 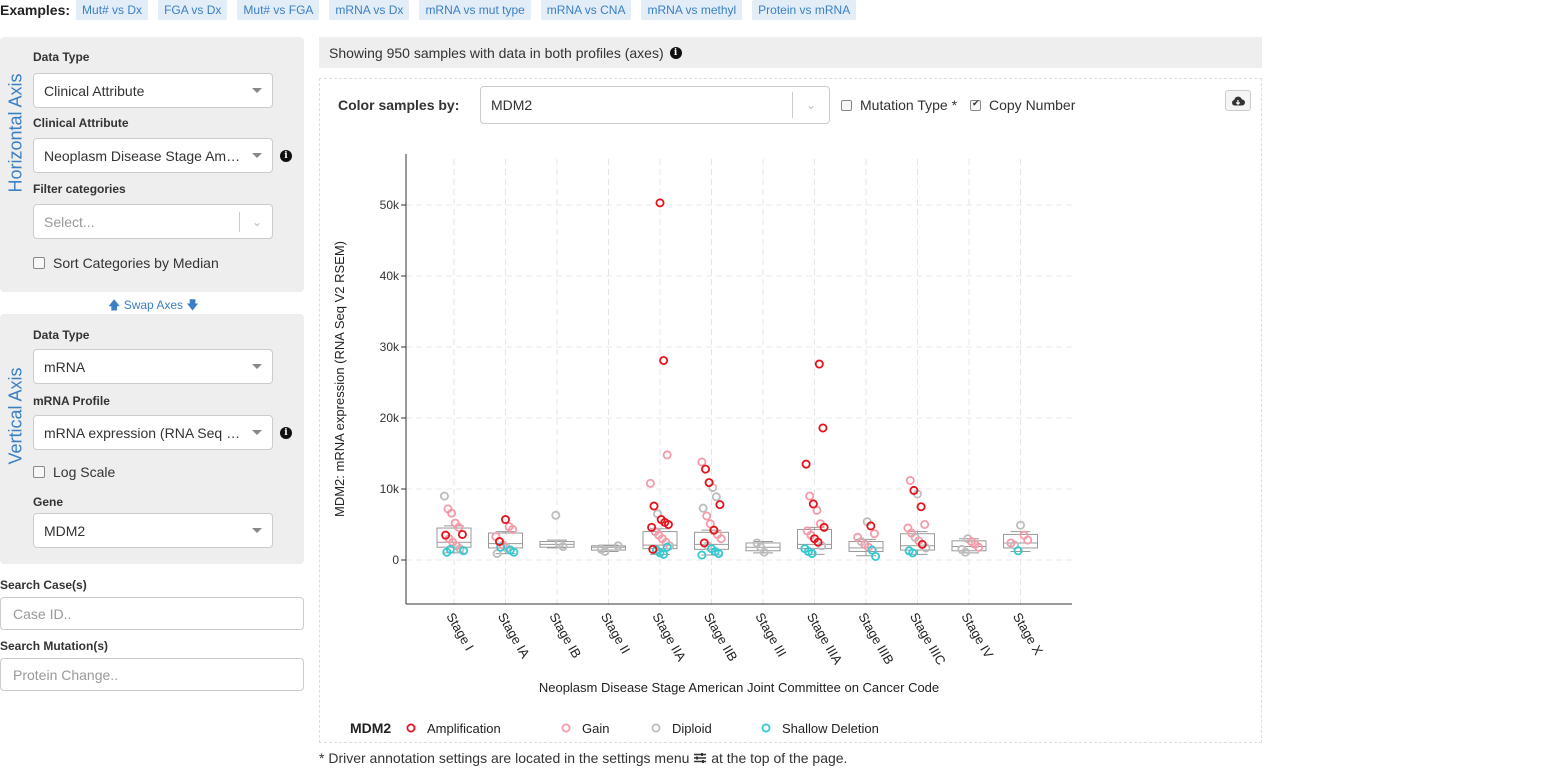 What do you see at coordinates (239, 221) in the screenshot?
I see `select-separator` at bounding box center [239, 221].